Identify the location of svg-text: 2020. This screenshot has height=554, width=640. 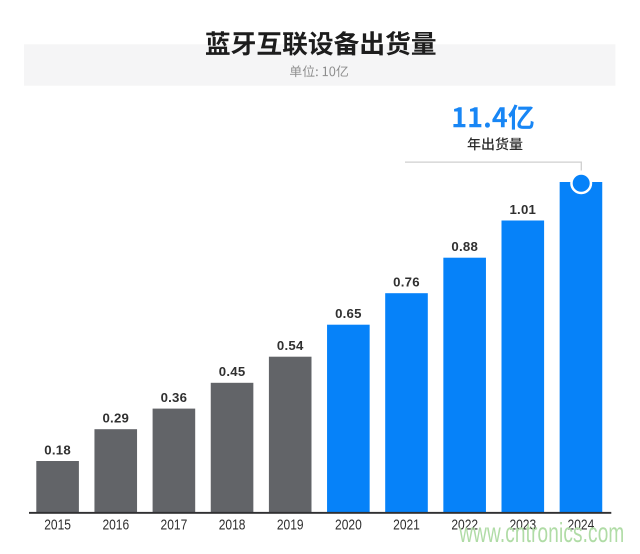
(348, 525).